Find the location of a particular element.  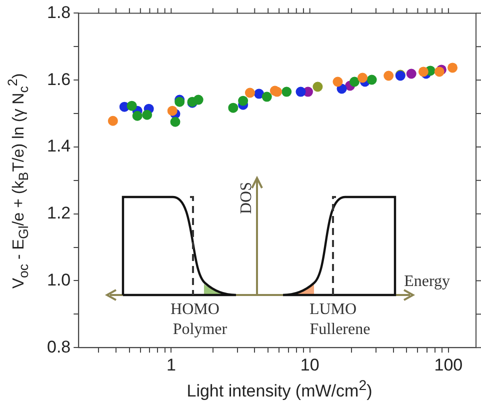

y-tick-label: 1.0 is located at coordinates (58, 280).